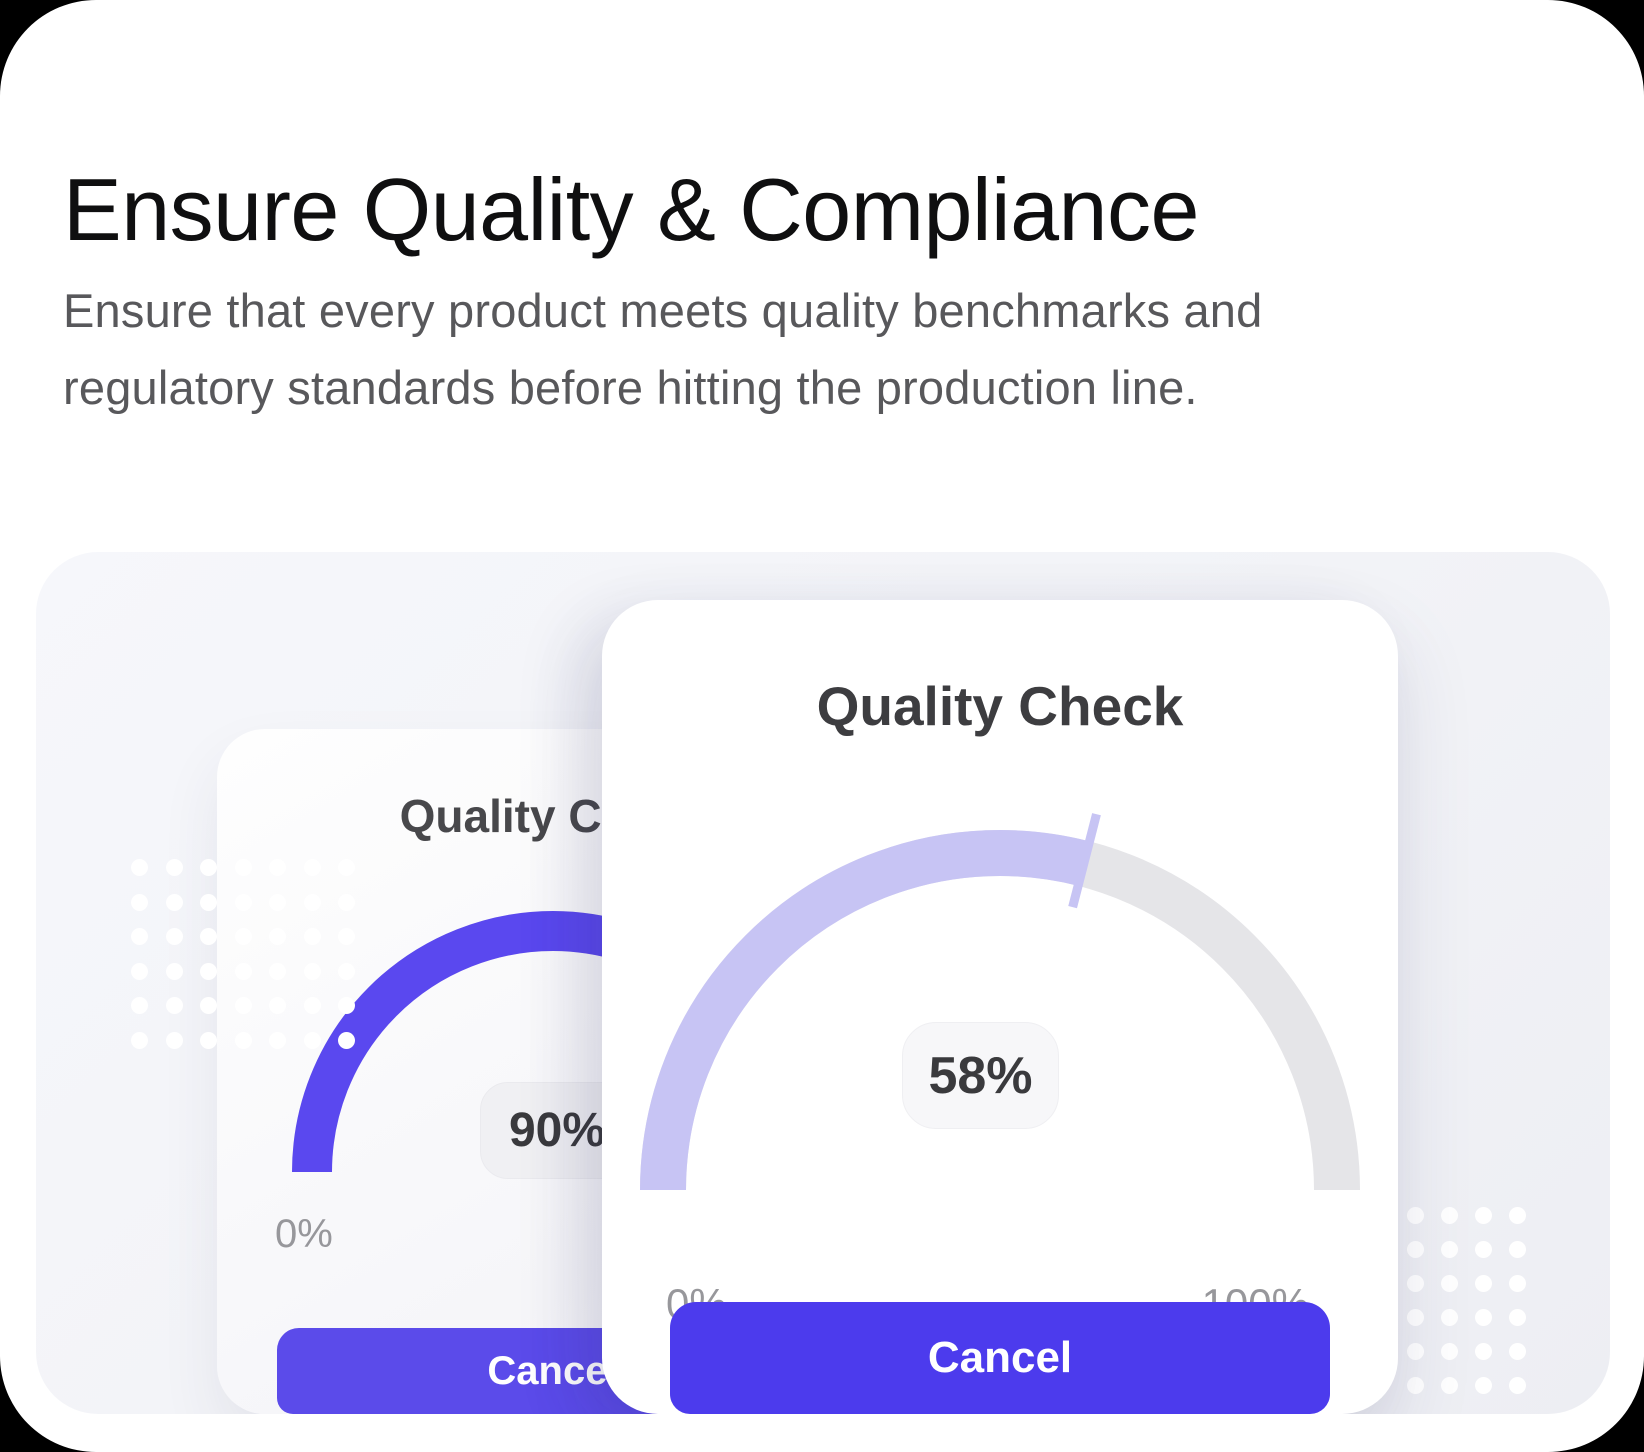 This screenshot has height=1452, width=1644. What do you see at coordinates (1084, 861) in the screenshot?
I see `gauge-needle-tick` at bounding box center [1084, 861].